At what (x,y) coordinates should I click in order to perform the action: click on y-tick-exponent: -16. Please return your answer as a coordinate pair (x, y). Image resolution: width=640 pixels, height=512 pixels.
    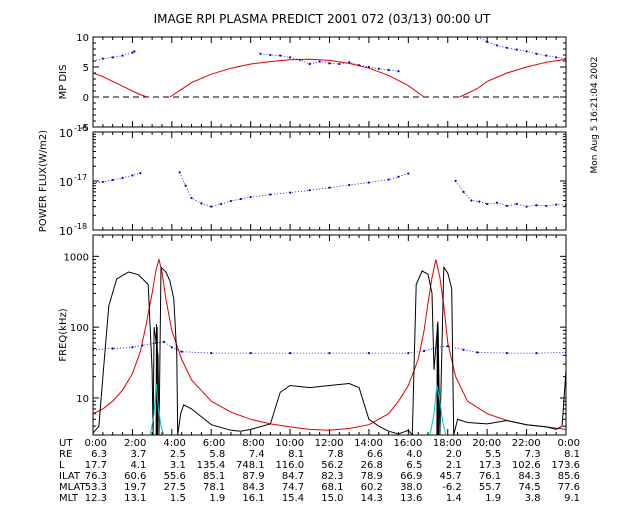
    Looking at the image, I should click on (80, 128).